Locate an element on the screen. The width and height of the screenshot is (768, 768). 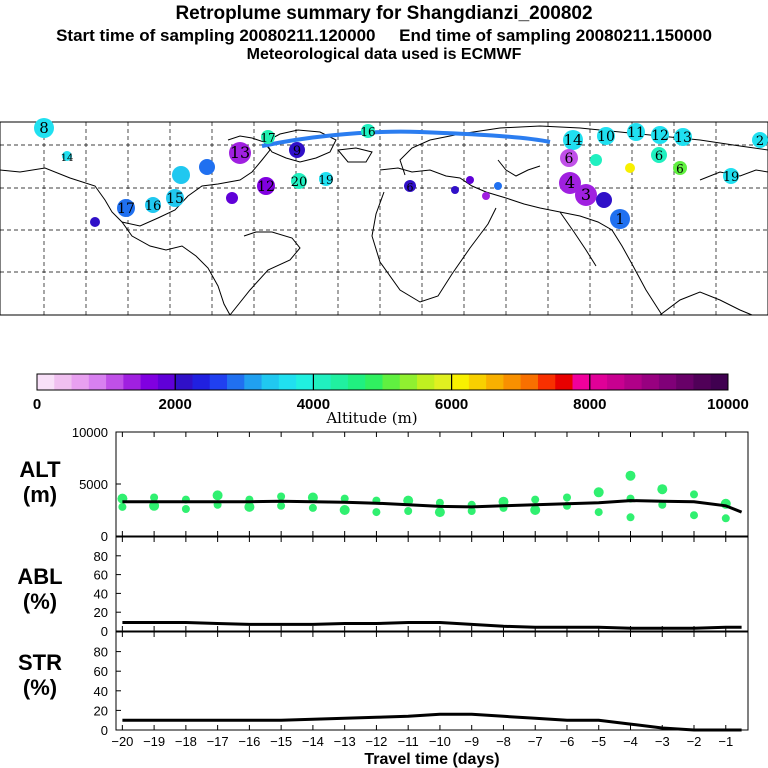
map-marker-label: 16 is located at coordinates (367, 132).